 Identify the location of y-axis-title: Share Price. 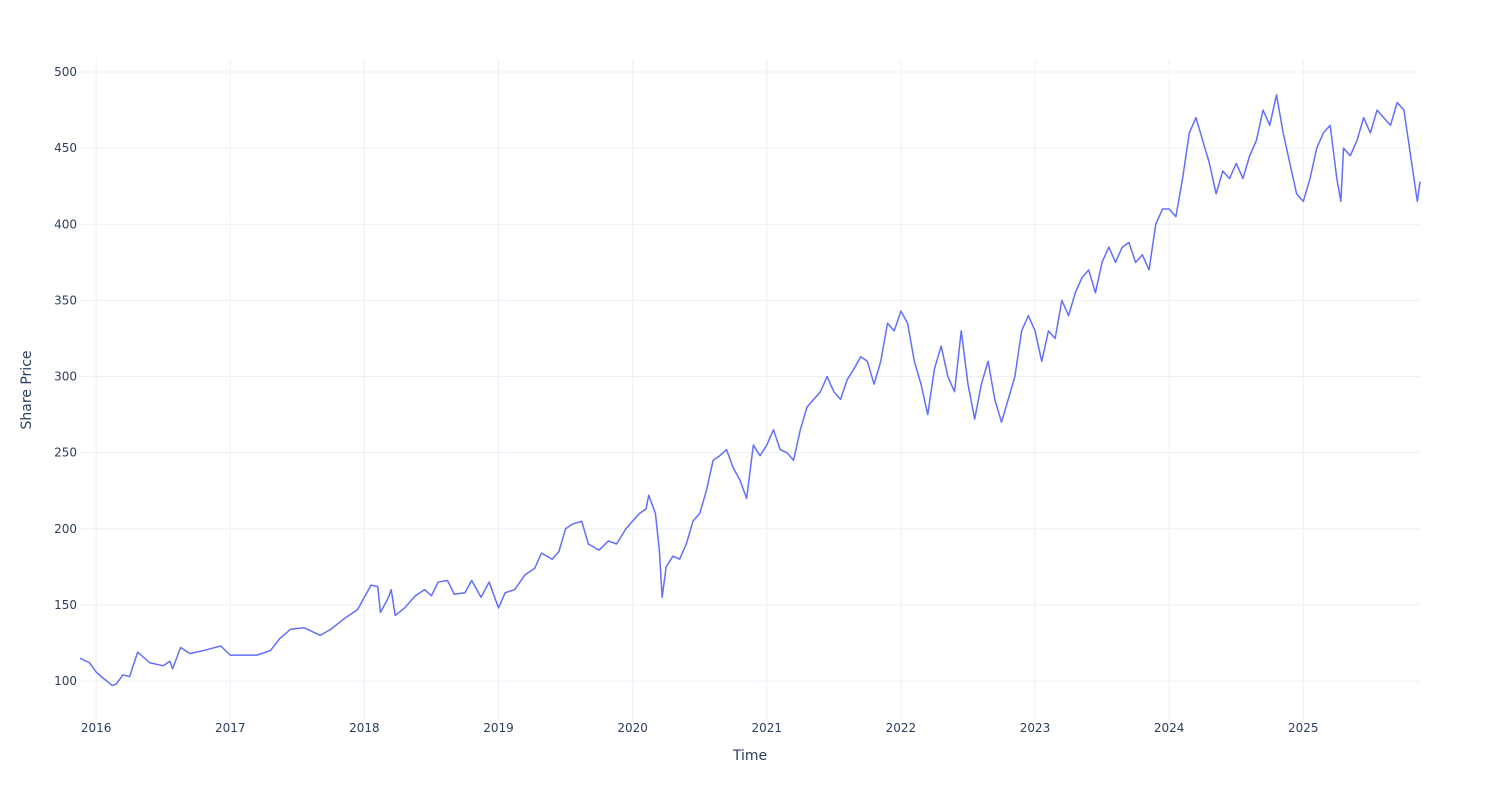
(27, 389).